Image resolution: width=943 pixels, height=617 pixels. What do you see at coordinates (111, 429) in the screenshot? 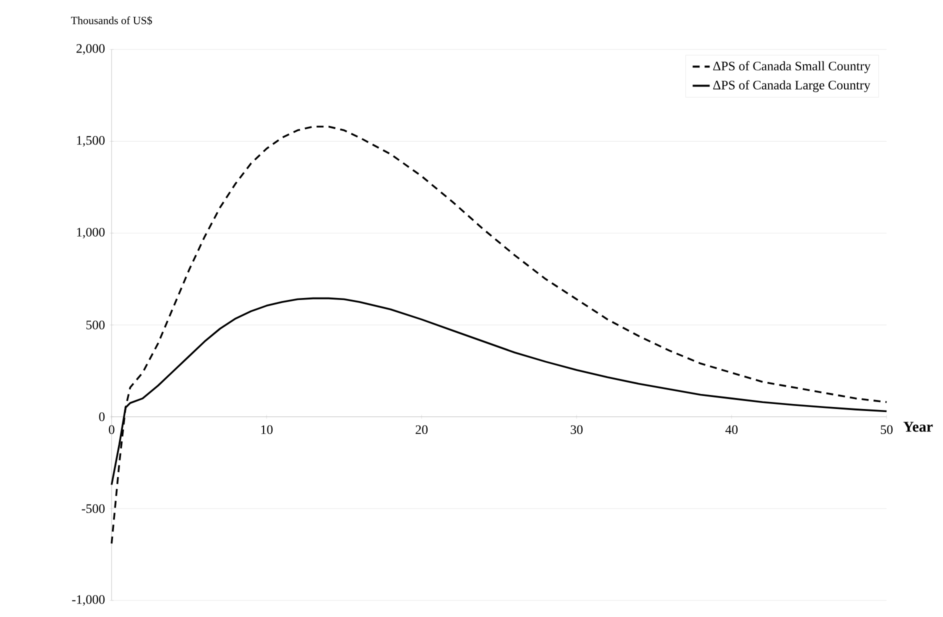
I see `x-tick-label: 0` at bounding box center [111, 429].